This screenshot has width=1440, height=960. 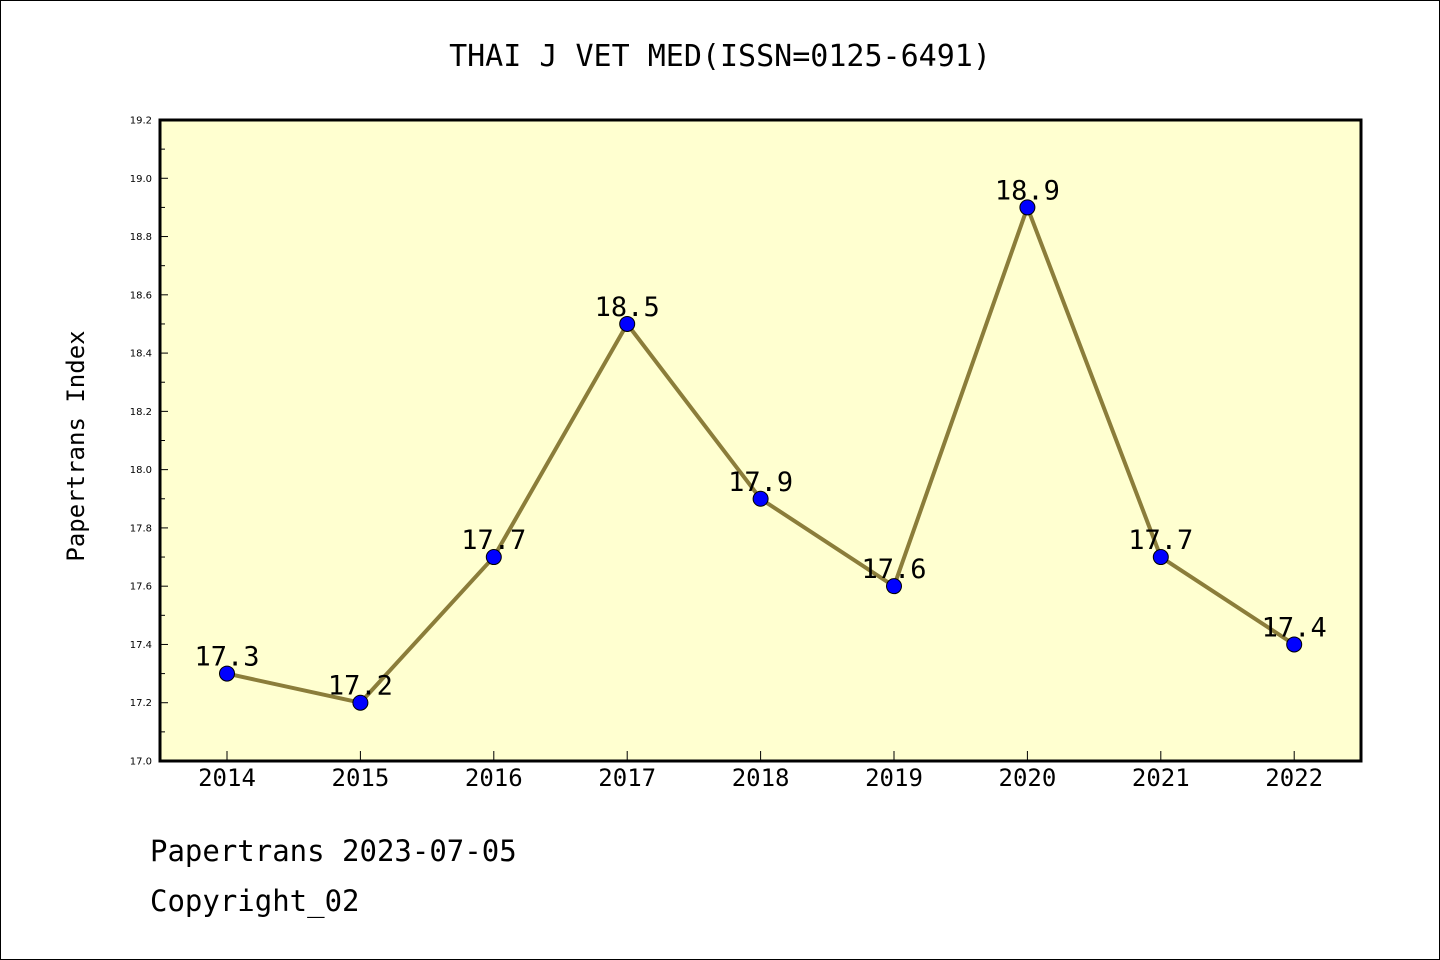 I want to click on data-label: 17.4, so click(x=1294, y=627).